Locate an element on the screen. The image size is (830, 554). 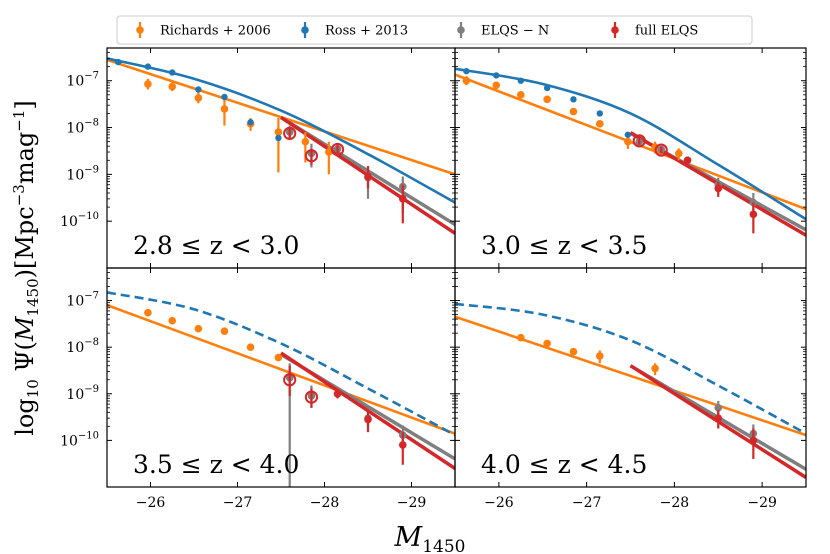
y-axis-label: log10 Ψ(M1450)[Mpc−3mag−1] is located at coordinates (26, 268).